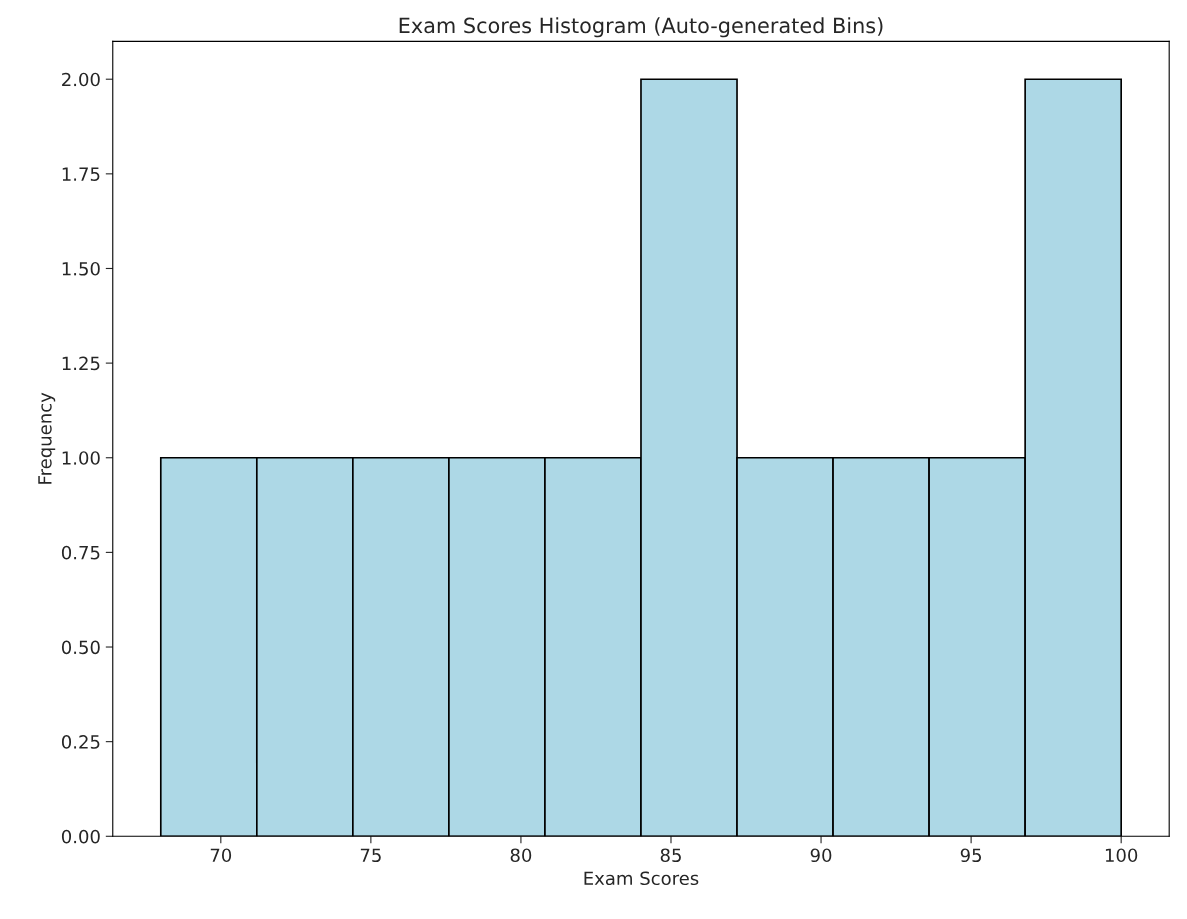 Image resolution: width=1187 pixels, height=919 pixels. Describe the element at coordinates (80, 742) in the screenshot. I see `y-tick-label: 0.25` at that location.